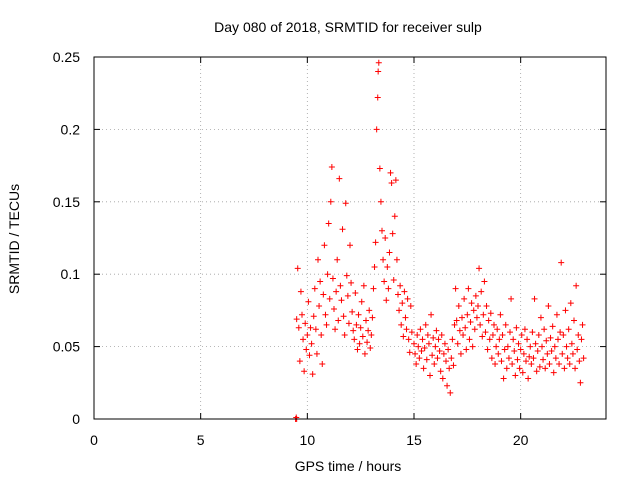 The image size is (640, 480). Describe the element at coordinates (66, 238) in the screenshot. I see `y-tick-labels: 0 0.05 0.1 0.15 0.2 0.25` at that location.